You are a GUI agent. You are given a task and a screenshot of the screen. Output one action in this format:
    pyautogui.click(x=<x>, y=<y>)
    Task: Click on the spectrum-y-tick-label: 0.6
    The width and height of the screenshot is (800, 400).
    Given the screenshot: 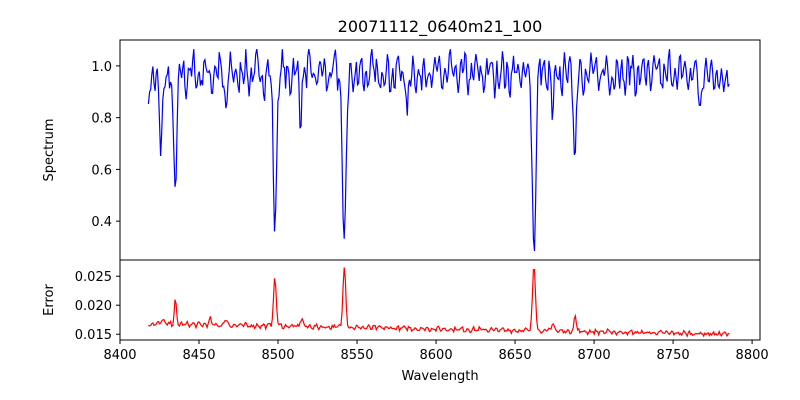 What is the action you would take?
    pyautogui.click(x=101, y=170)
    